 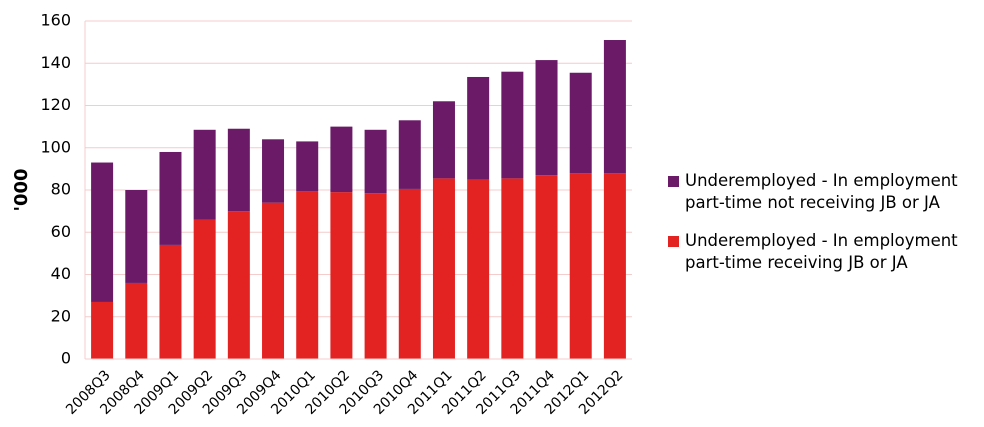 What do you see at coordinates (61, 189) in the screenshot?
I see `y-tick-label: 80` at bounding box center [61, 189].